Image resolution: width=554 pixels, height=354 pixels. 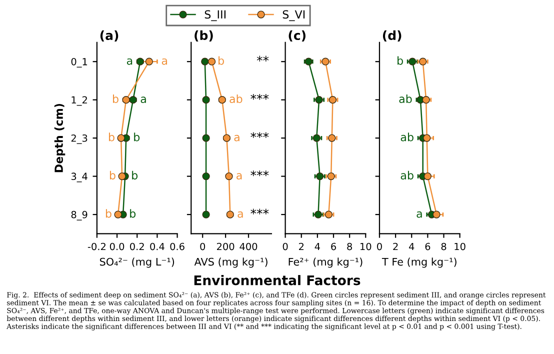 I want to click on x-axis-title: AVS (mg kg⁻¹), so click(x=231, y=263).